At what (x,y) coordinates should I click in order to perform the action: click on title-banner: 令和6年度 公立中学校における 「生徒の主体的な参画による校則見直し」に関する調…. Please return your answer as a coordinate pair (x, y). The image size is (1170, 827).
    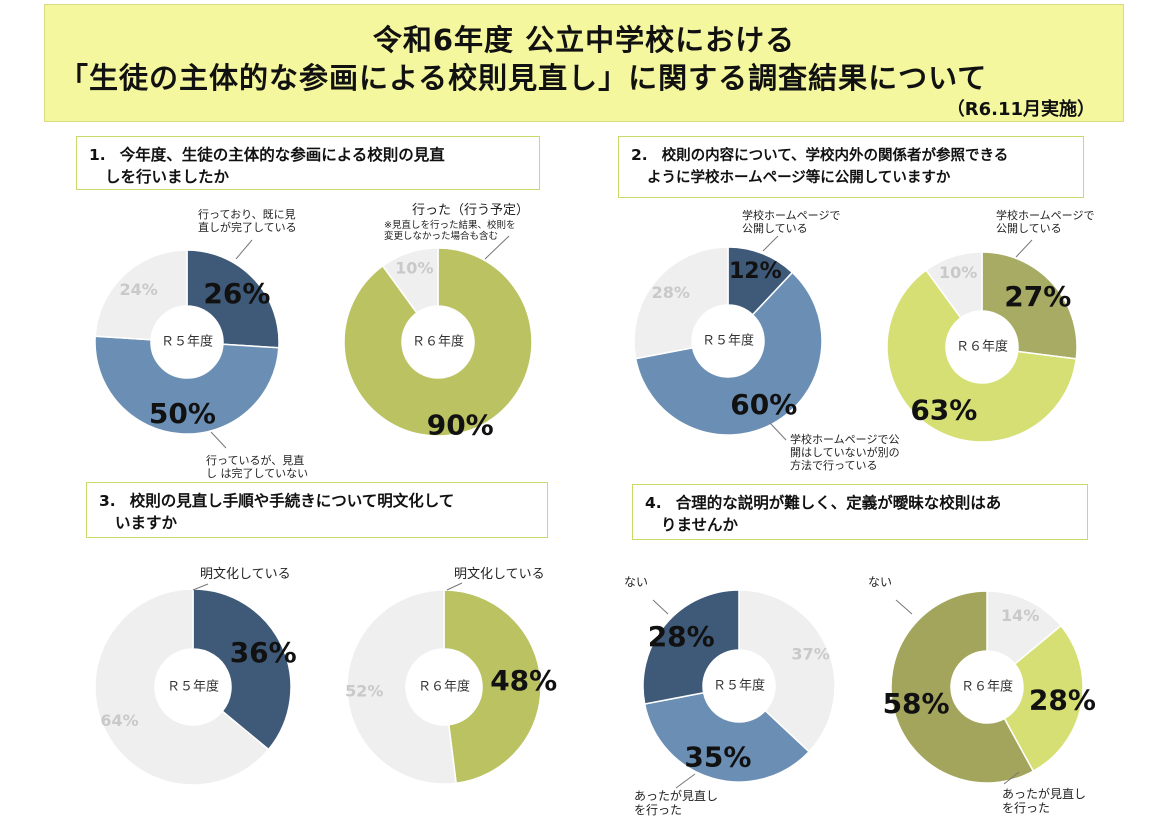
    Looking at the image, I should click on (584, 63).